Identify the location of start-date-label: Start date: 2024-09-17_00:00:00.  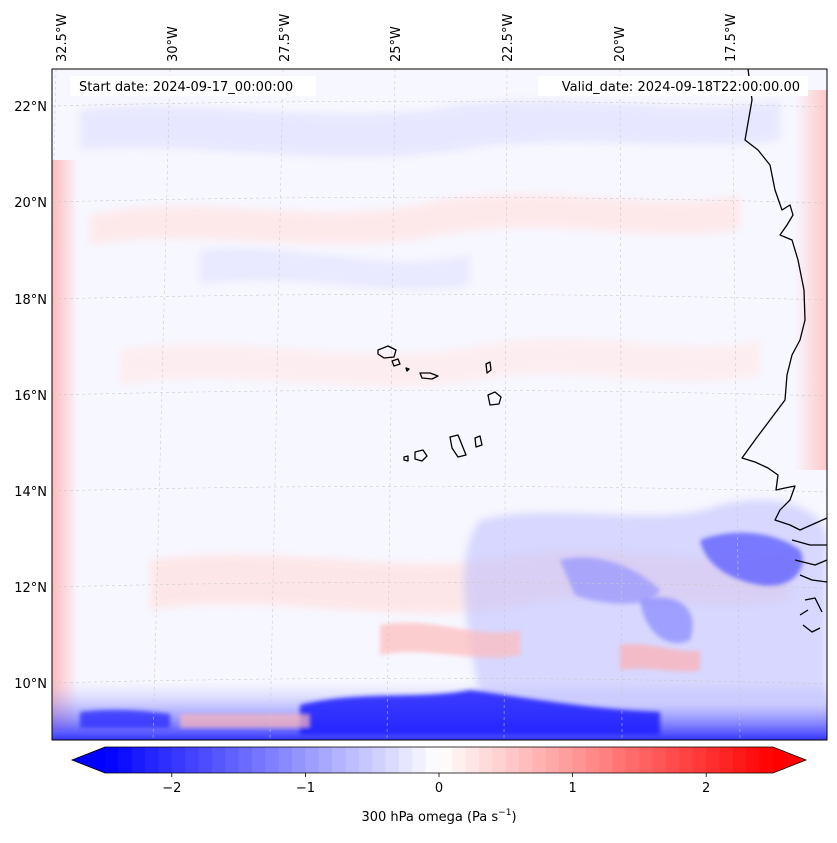
(186, 87).